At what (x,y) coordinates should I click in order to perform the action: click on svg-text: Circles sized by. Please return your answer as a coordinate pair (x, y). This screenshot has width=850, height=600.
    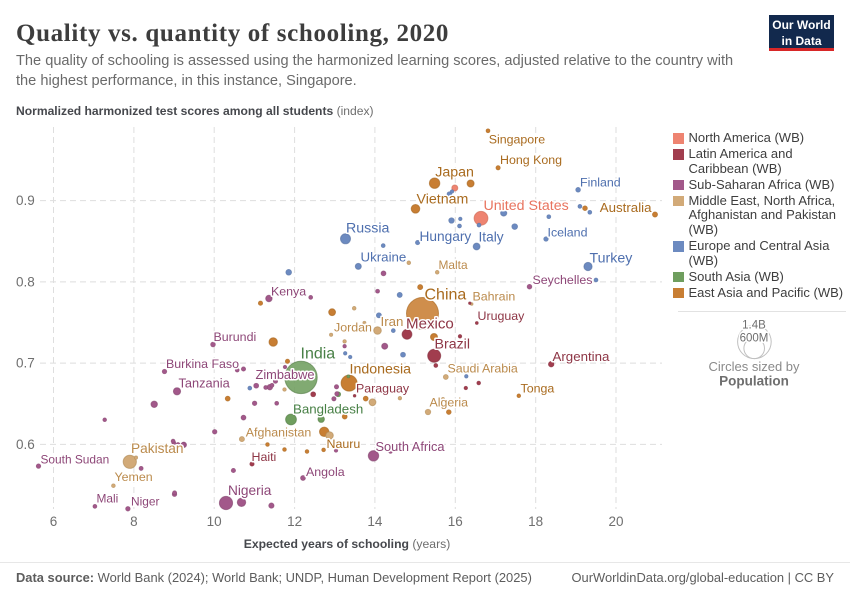
    Looking at the image, I should click on (754, 366).